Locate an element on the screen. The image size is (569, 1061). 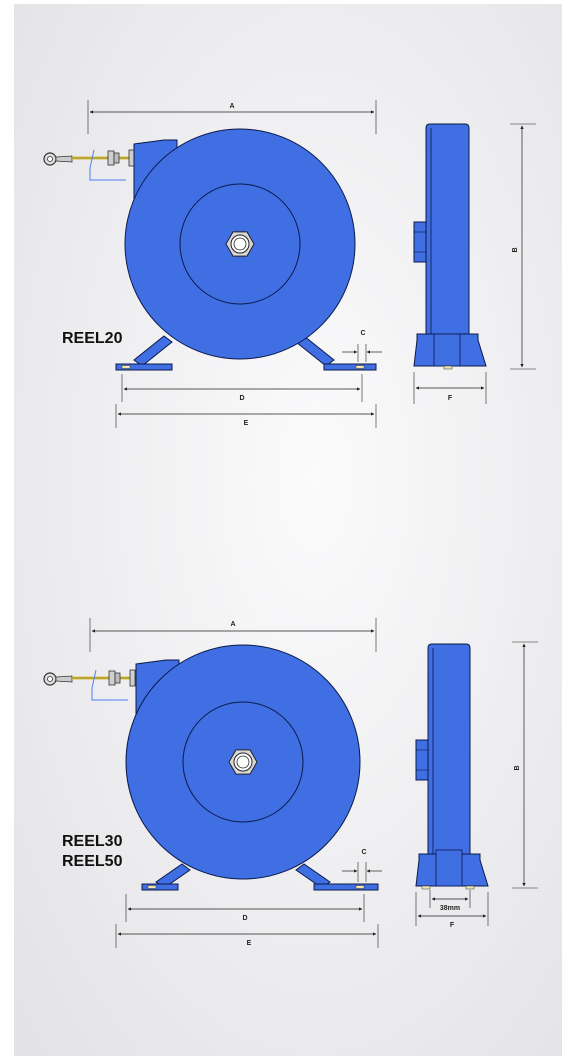
dimension-d-top: D is located at coordinates (242, 388).